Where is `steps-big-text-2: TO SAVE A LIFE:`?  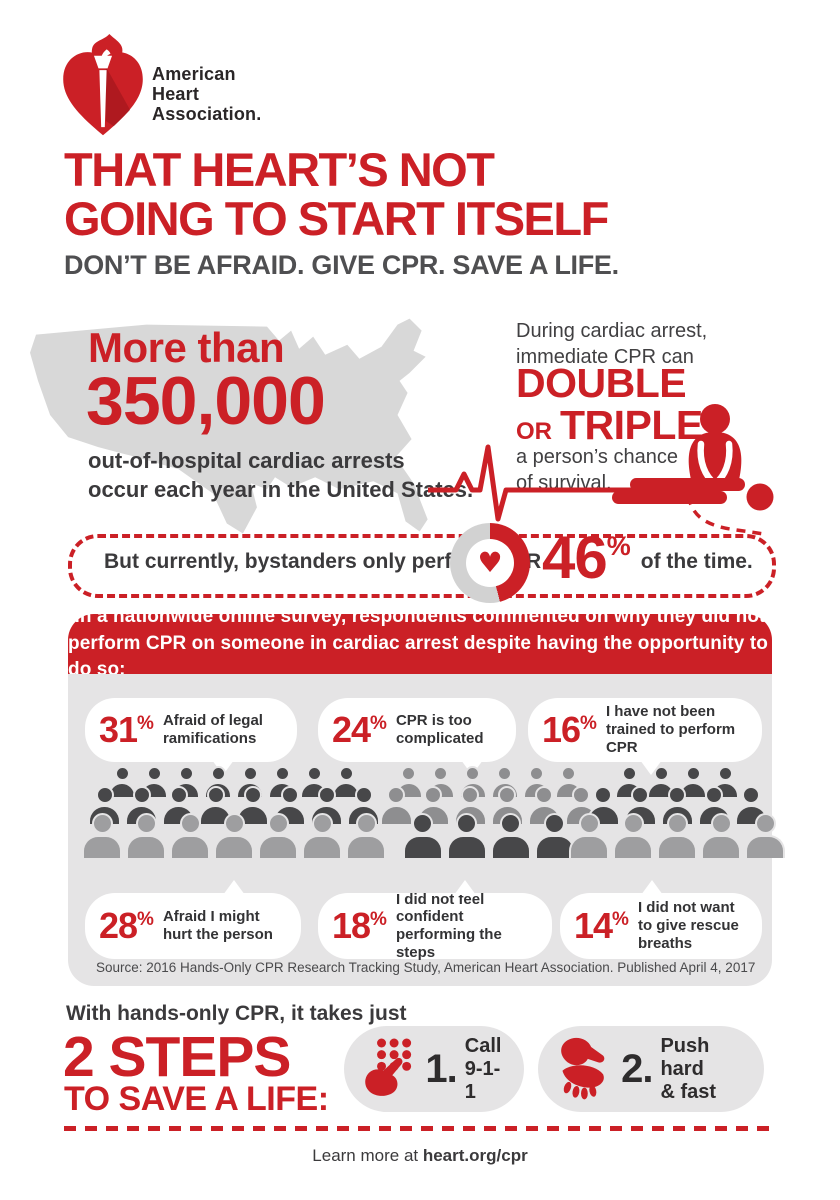 steps-big-text-2: TO SAVE A LIFE: is located at coordinates (196, 1099).